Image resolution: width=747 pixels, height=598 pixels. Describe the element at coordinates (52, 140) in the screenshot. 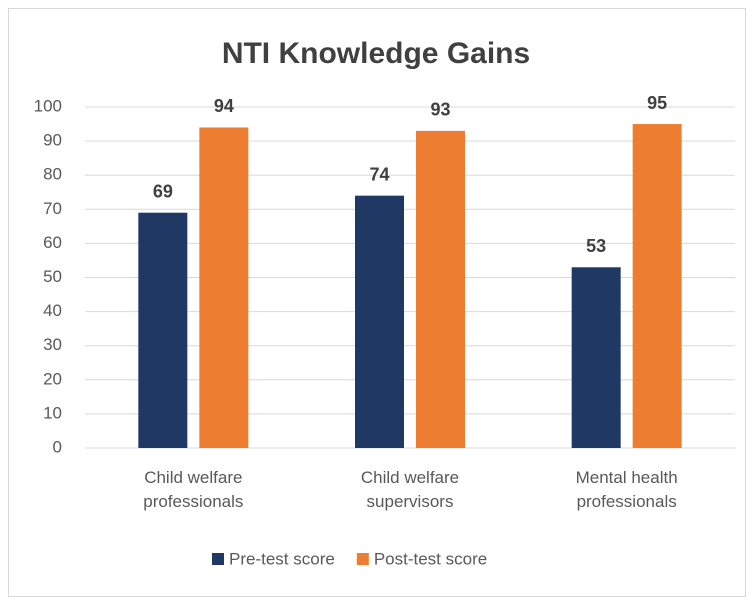

I see `y-tick-label: 90` at that location.